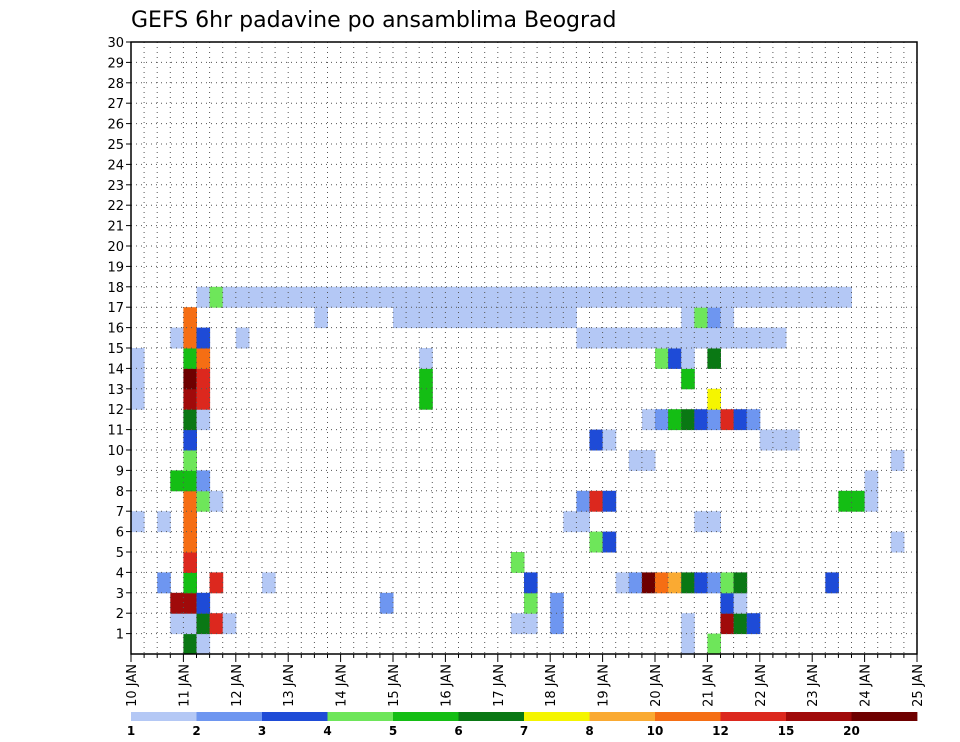 The width and height of the screenshot is (960, 742). Describe the element at coordinates (851, 731) in the screenshot. I see `colorbar-label: 20` at that location.